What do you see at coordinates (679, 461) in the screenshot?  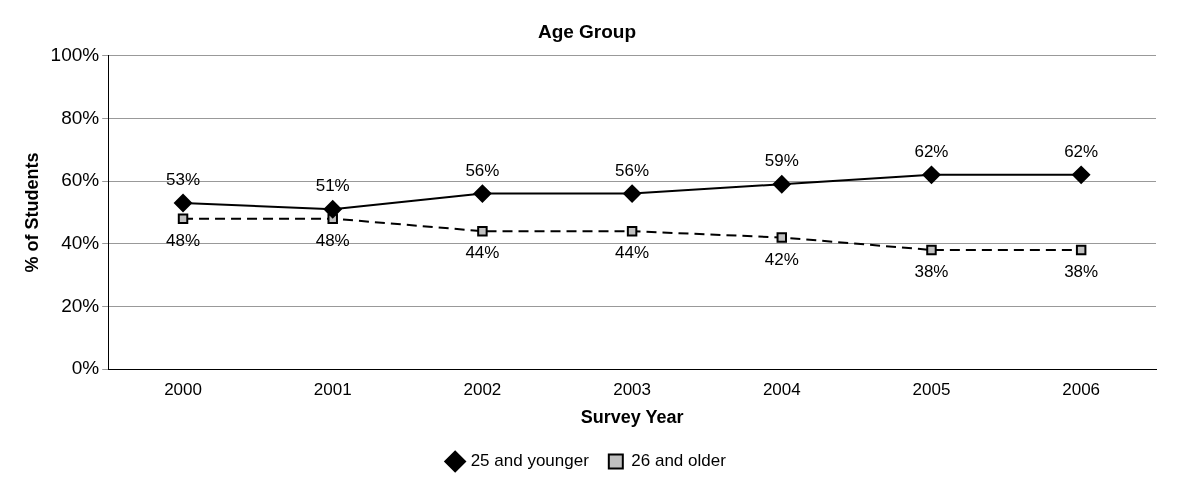 I see `legend-label: 26 and older` at bounding box center [679, 461].